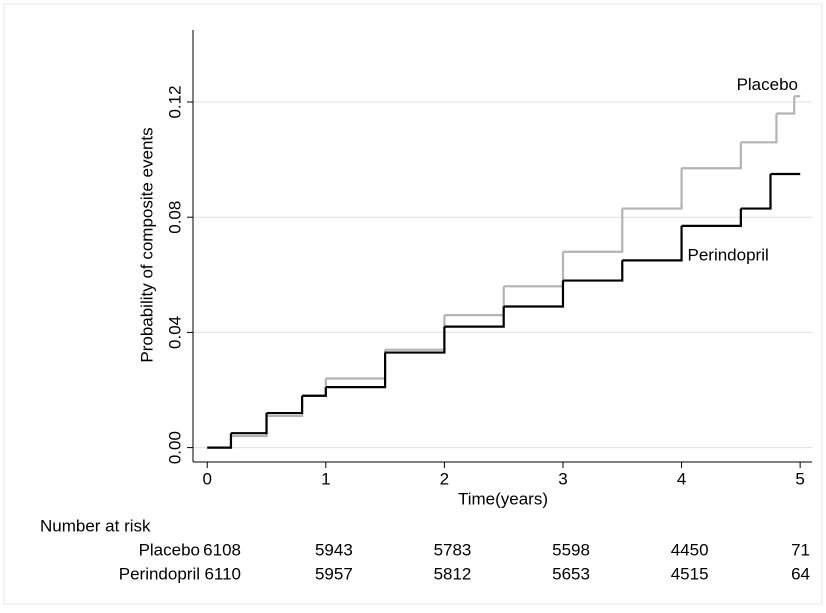 The height and width of the screenshot is (613, 826). What do you see at coordinates (571, 573) in the screenshot?
I see `risk-count: 5653` at bounding box center [571, 573].